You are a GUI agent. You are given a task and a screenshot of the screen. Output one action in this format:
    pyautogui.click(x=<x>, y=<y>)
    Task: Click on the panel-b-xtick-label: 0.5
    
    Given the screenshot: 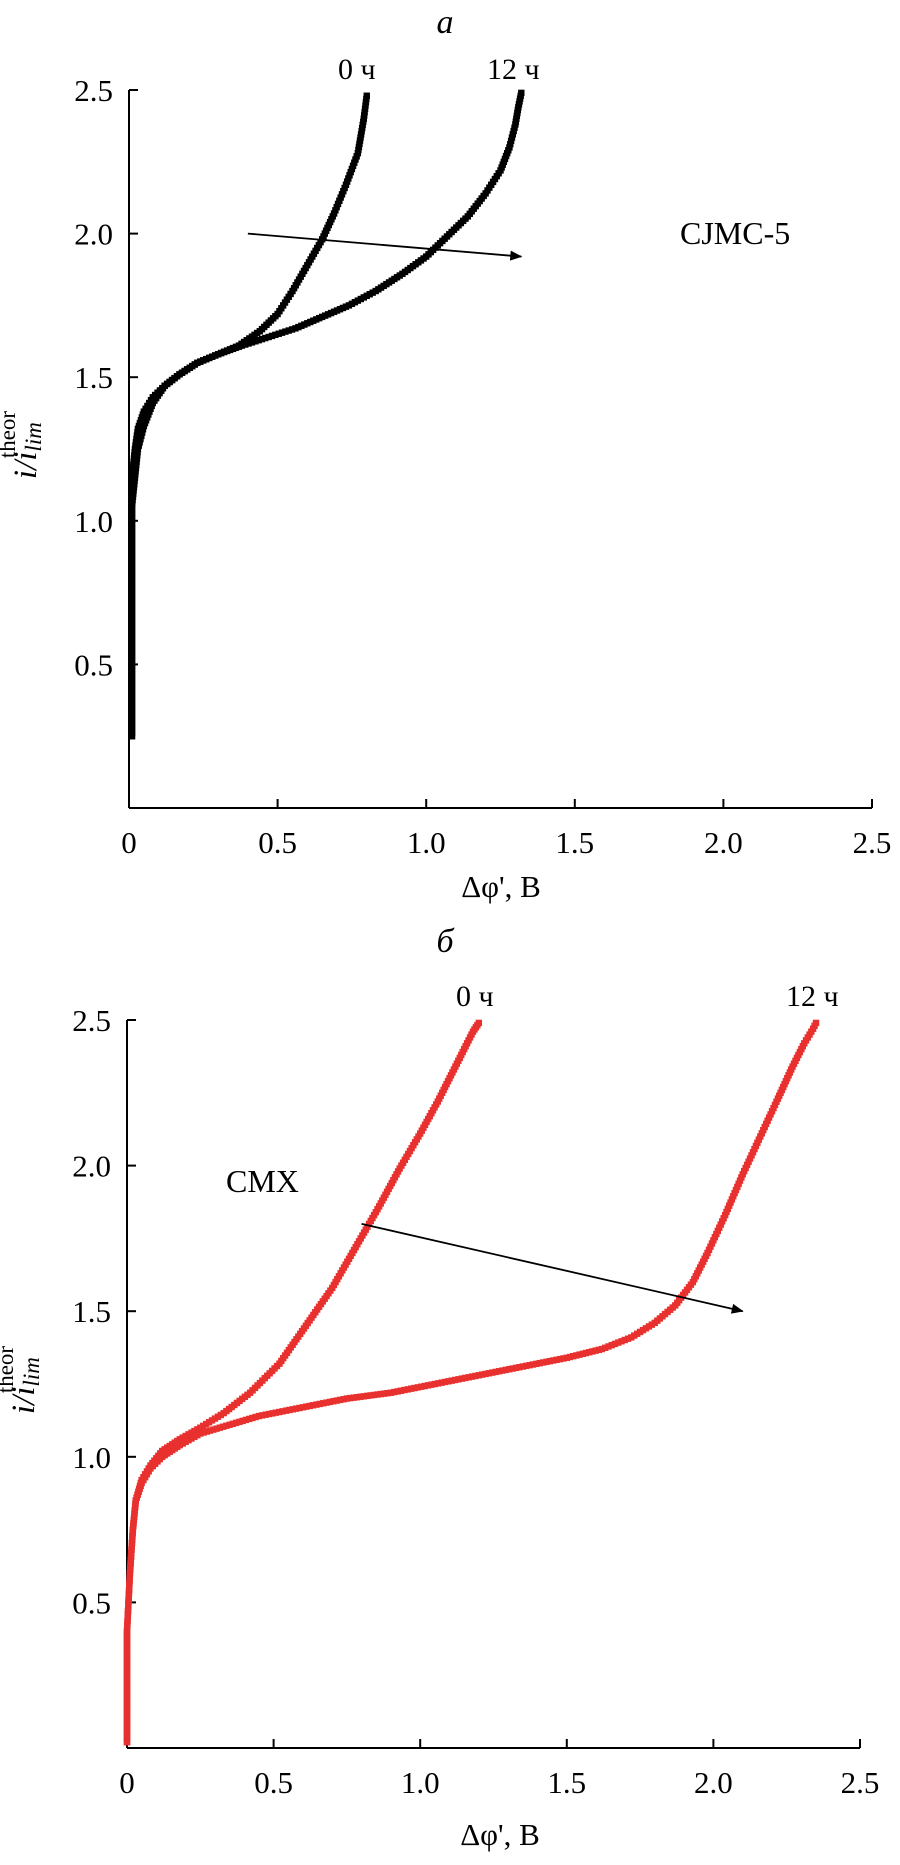 What is the action you would take?
    pyautogui.click(x=273, y=1782)
    